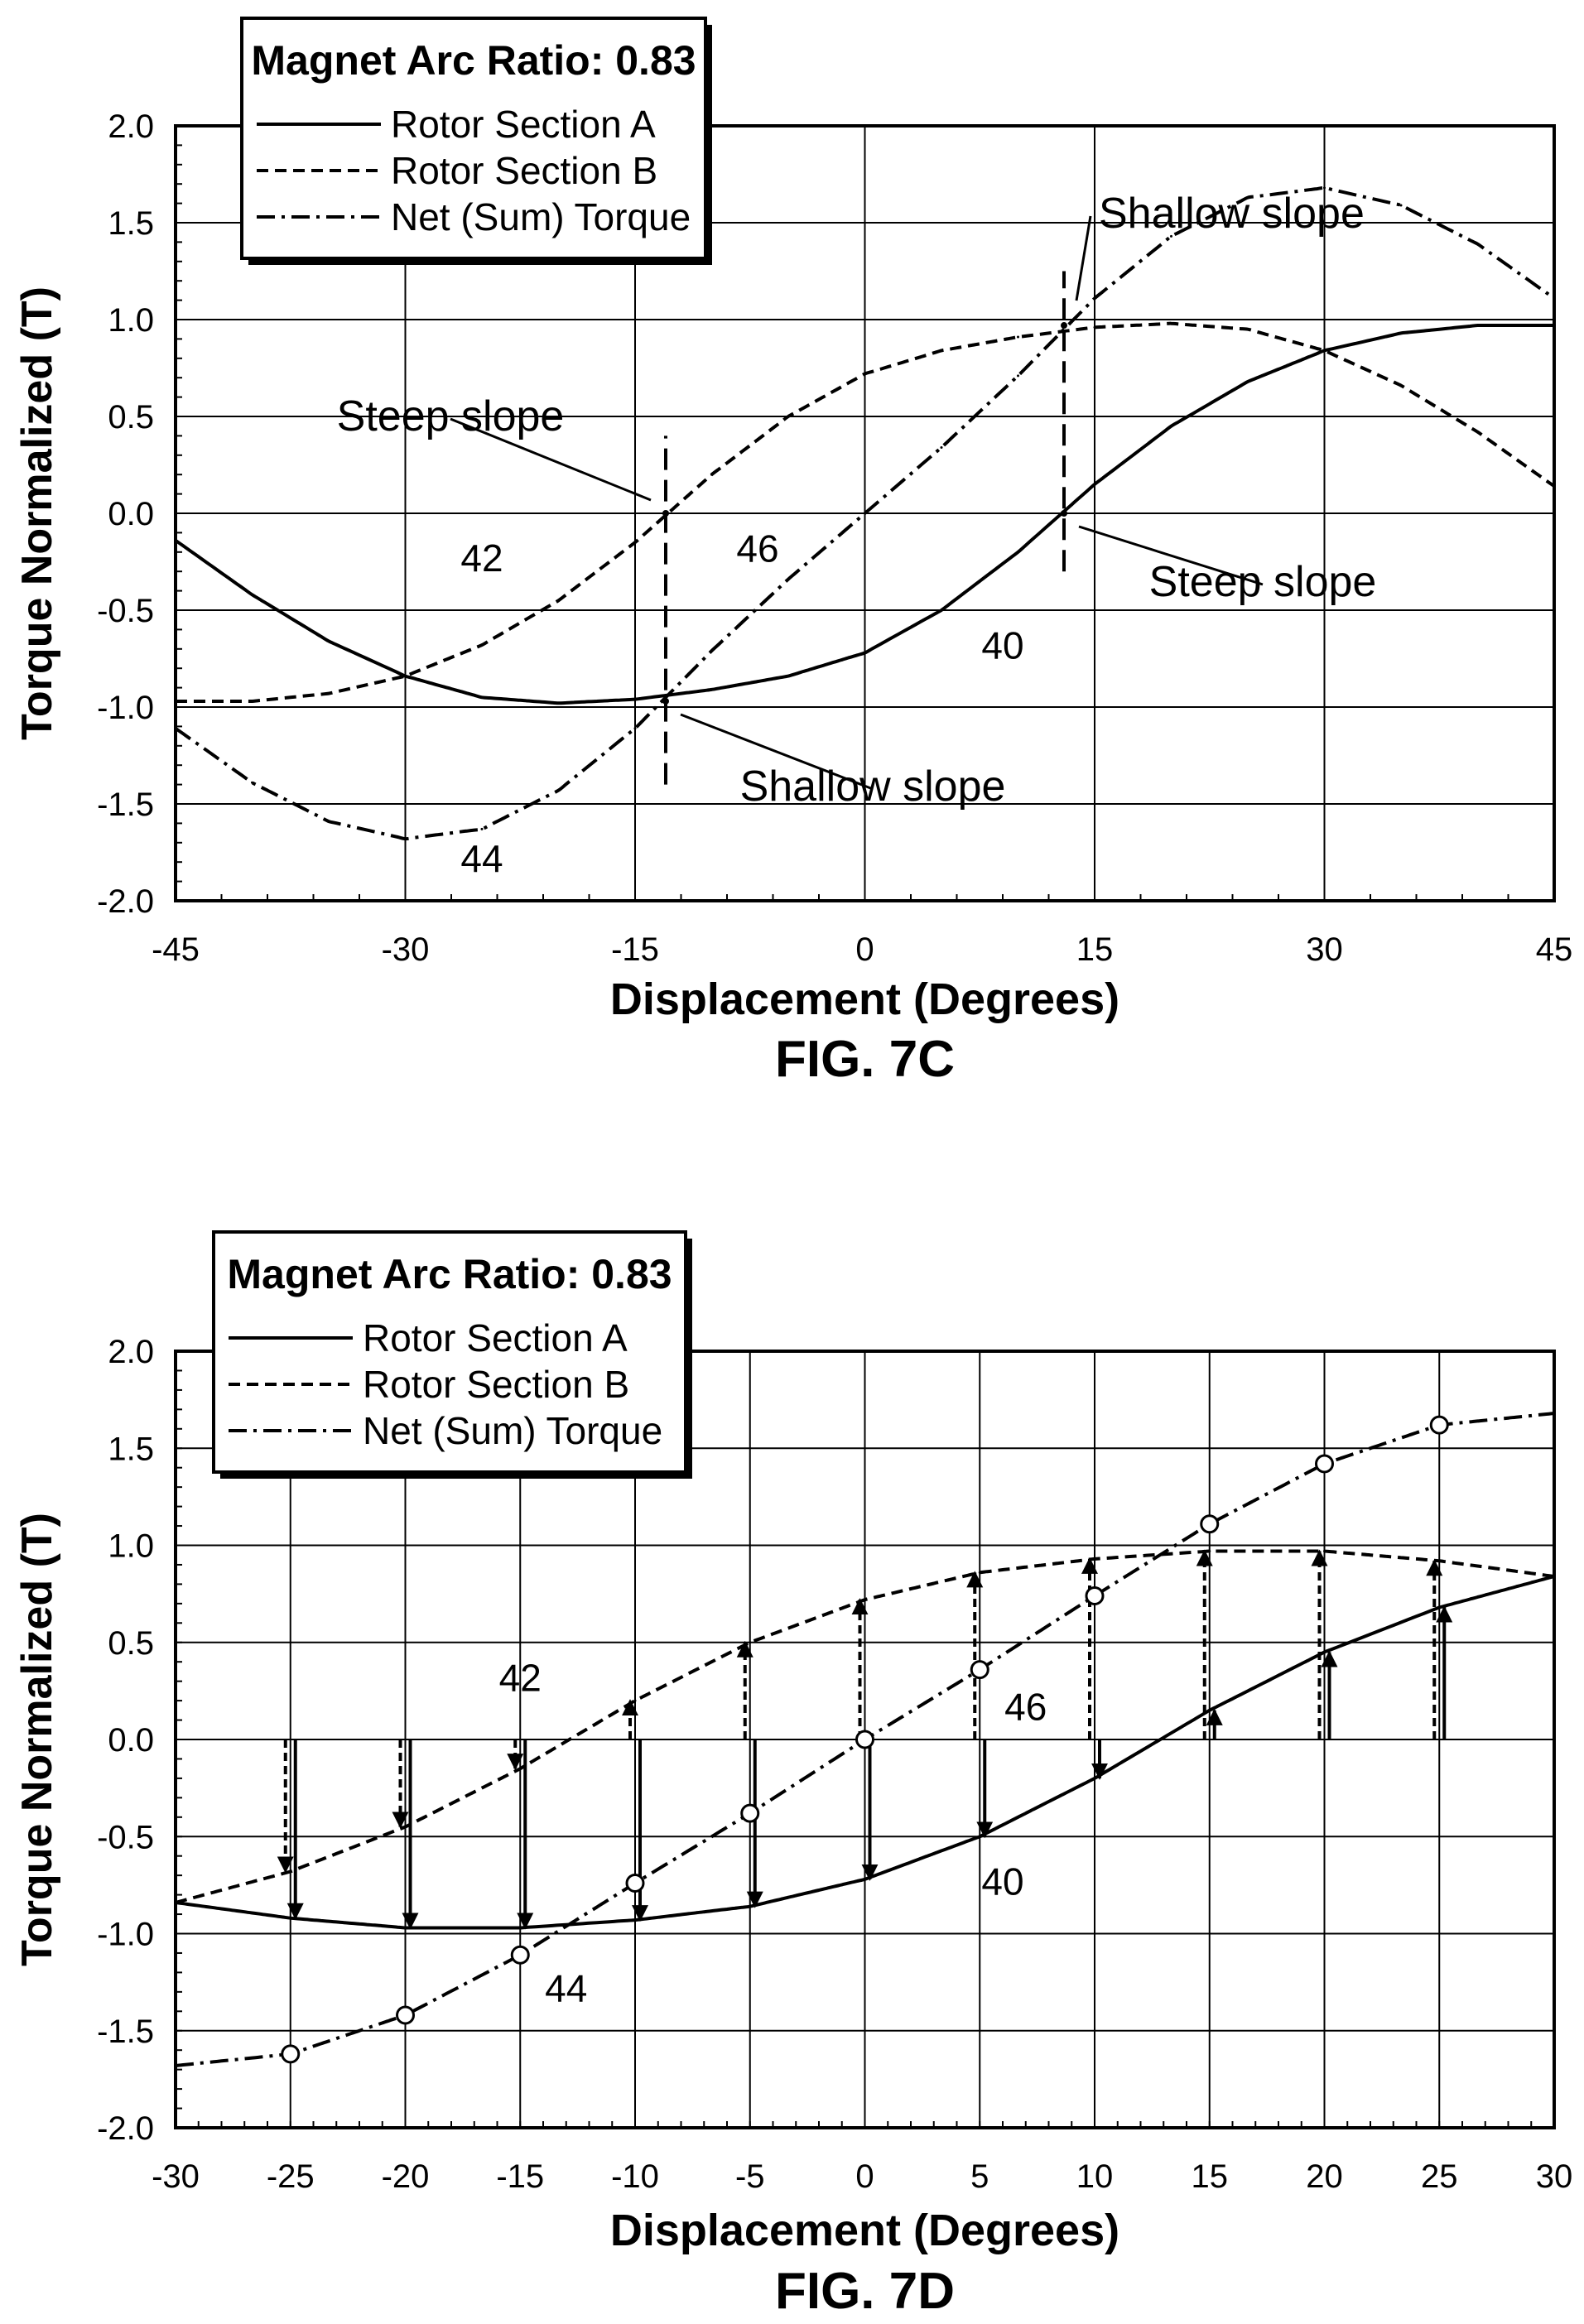  I want to click on figure-caption: FIG. 7D, so click(865, 2291).